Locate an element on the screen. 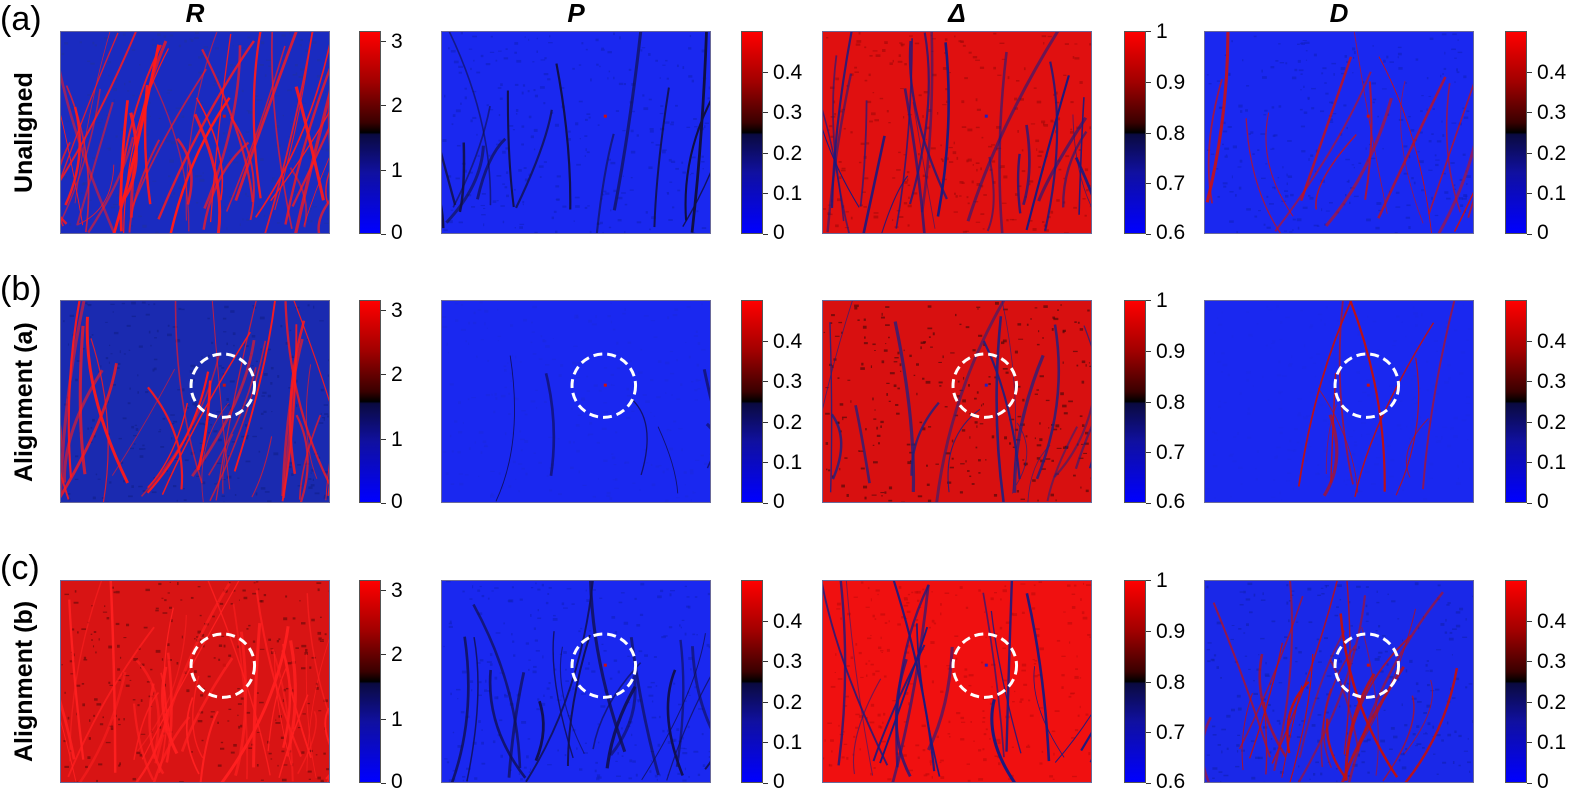 Image resolution: width=1581 pixels, height=805 pixels. colorbar-tick-label: 0.4 is located at coordinates (788, 72).